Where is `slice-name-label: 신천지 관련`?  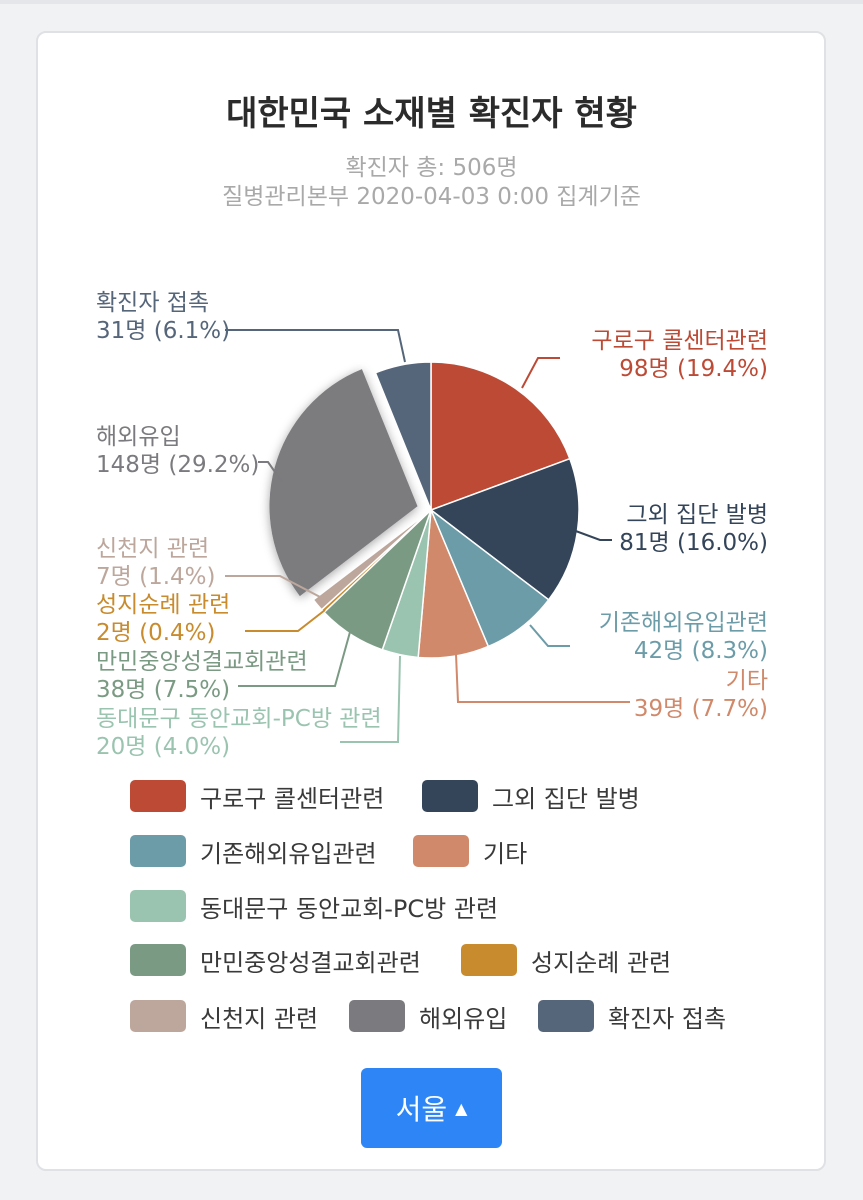
slice-name-label: 신천지 관련 is located at coordinates (152, 549).